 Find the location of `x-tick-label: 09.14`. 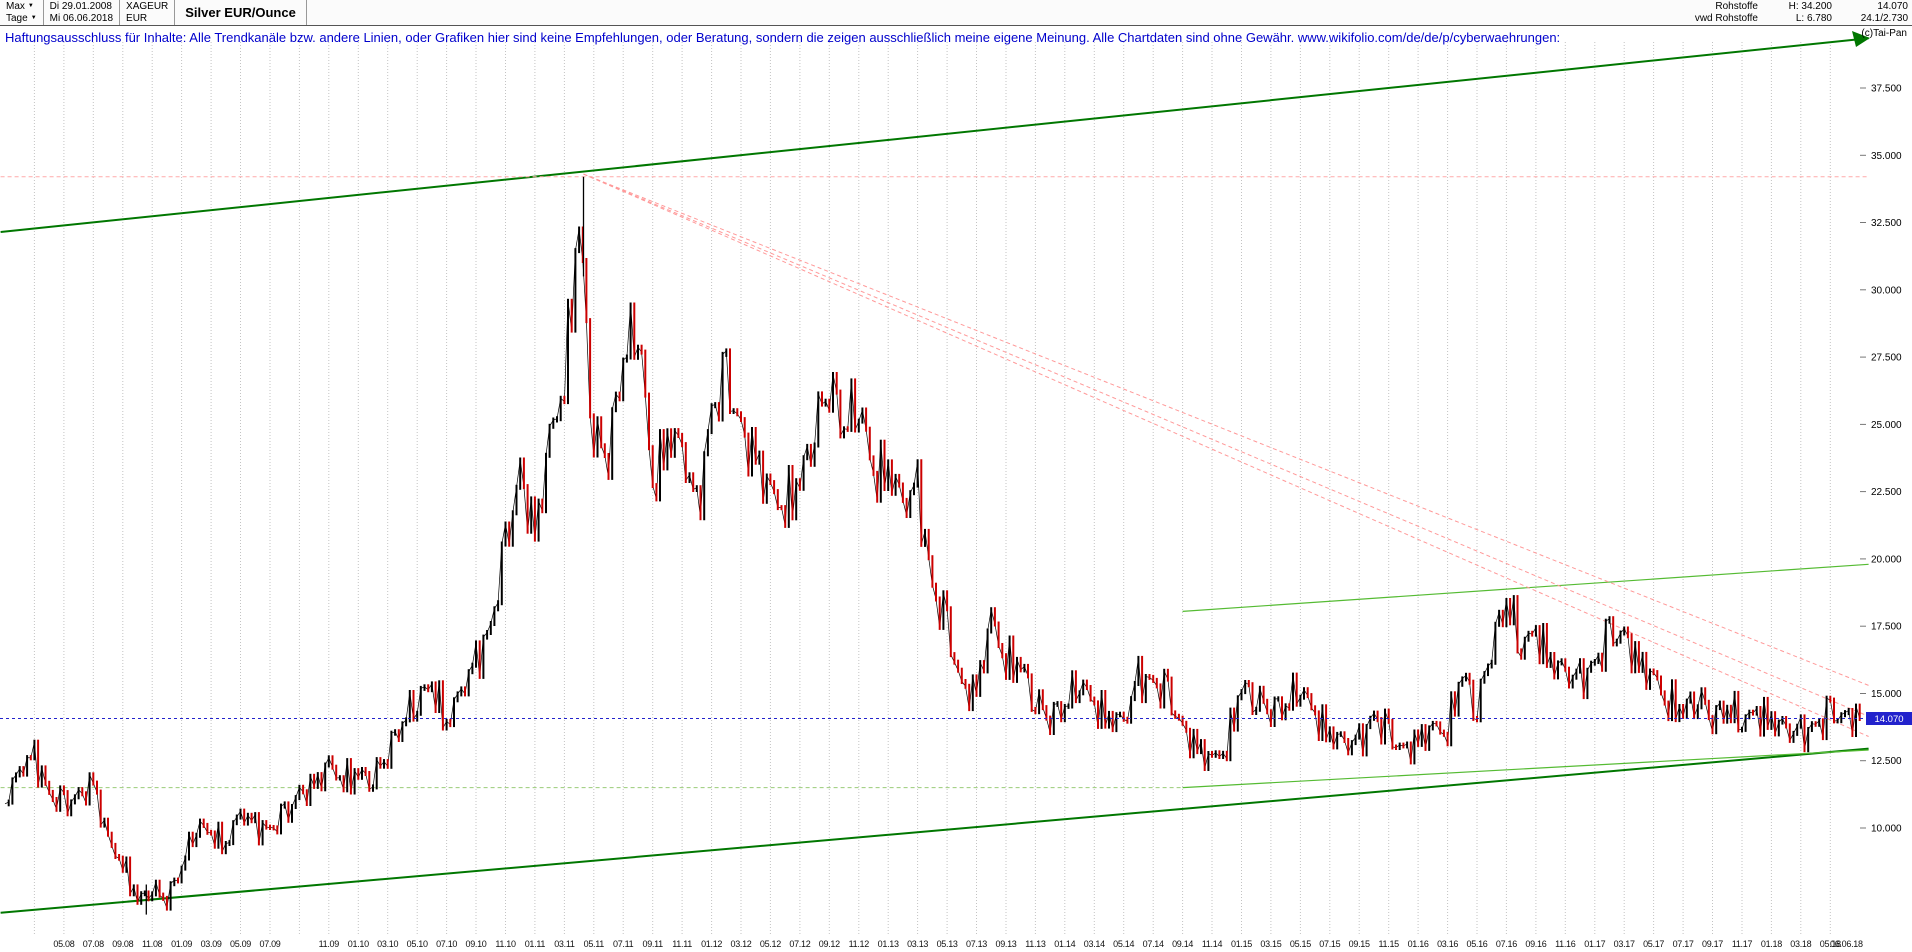

x-tick-label: 09.14 is located at coordinates (1182, 944).